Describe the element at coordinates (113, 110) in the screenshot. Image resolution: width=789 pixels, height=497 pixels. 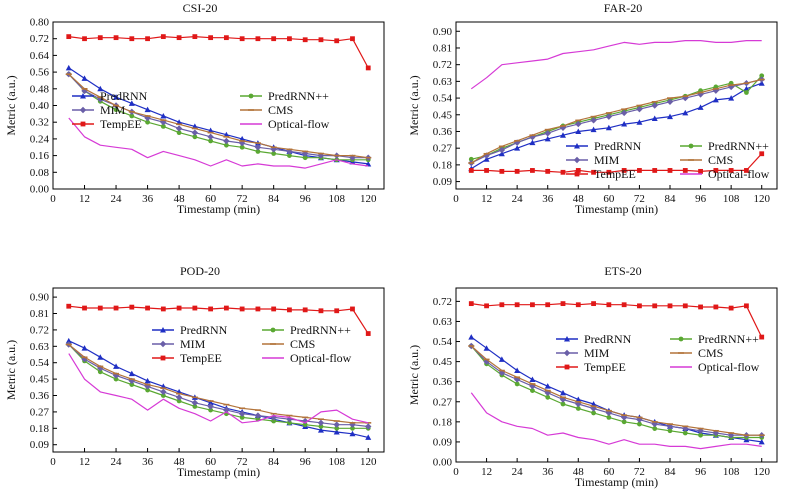
I see `legend-label: MIM` at that location.